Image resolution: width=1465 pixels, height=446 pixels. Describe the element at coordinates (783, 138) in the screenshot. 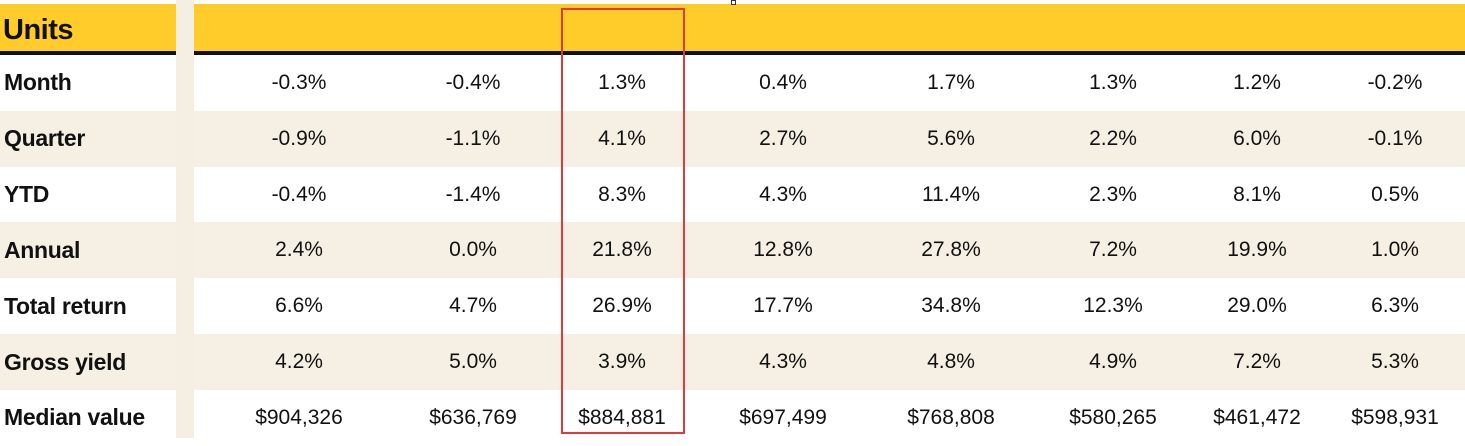

I see `table-cell: 2.7%` at that location.